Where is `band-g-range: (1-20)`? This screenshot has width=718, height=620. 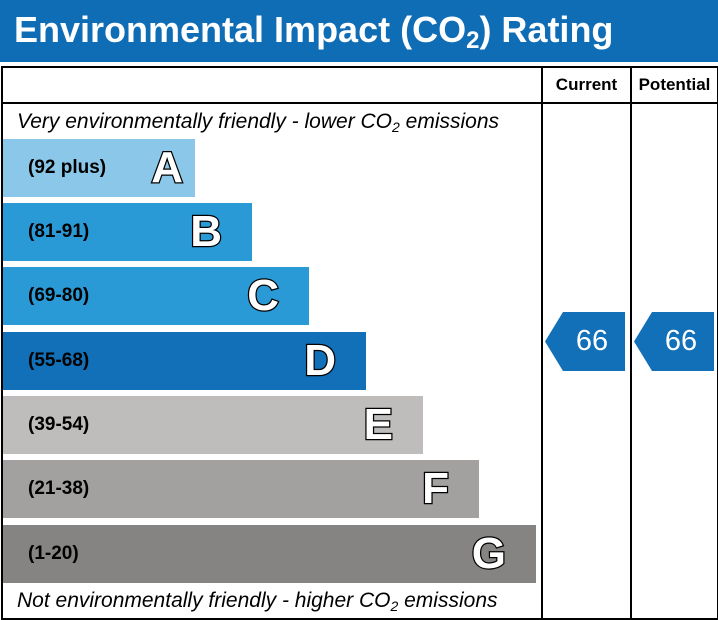 band-g-range: (1-20) is located at coordinates (53, 553).